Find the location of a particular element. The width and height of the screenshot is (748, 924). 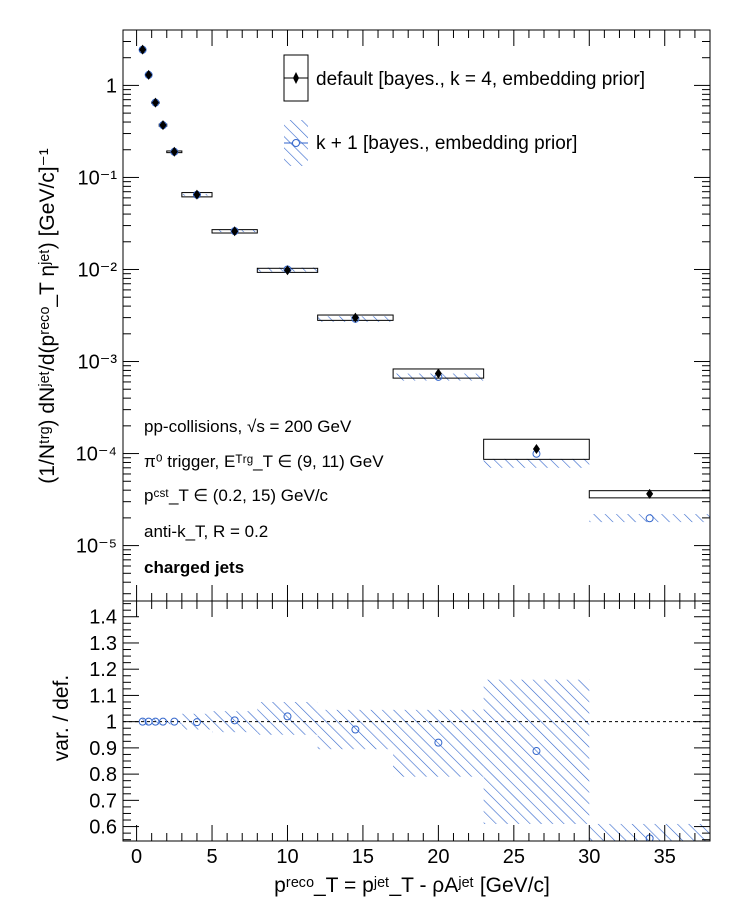

y-tick-label: 0.7 is located at coordinates (103, 801).